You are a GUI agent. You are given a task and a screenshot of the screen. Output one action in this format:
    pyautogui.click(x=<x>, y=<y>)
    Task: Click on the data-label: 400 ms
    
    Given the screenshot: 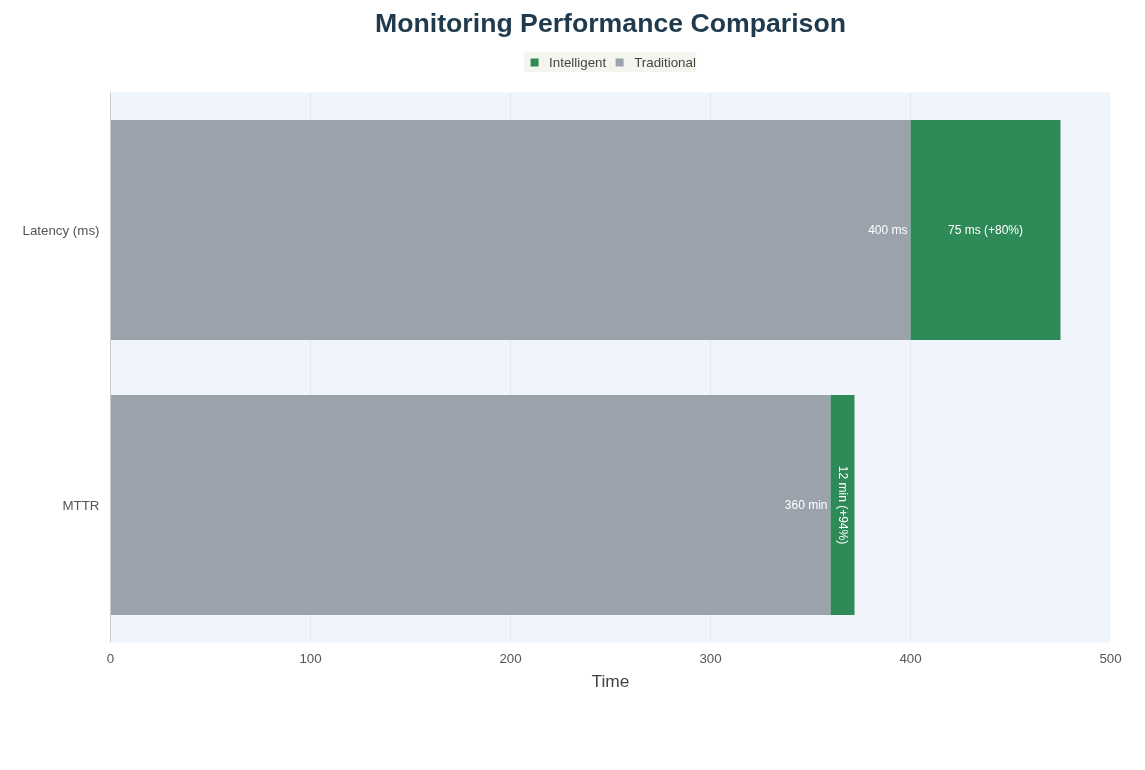 What is the action you would take?
    pyautogui.click(x=888, y=230)
    